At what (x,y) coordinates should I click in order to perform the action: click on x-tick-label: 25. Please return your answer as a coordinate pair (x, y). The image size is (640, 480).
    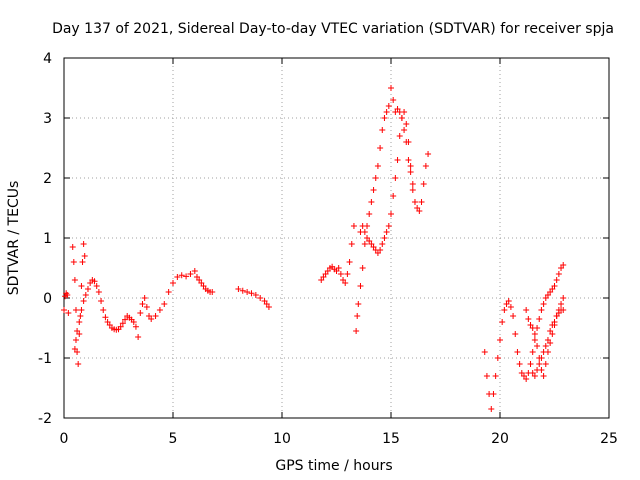
    Looking at the image, I should click on (609, 439).